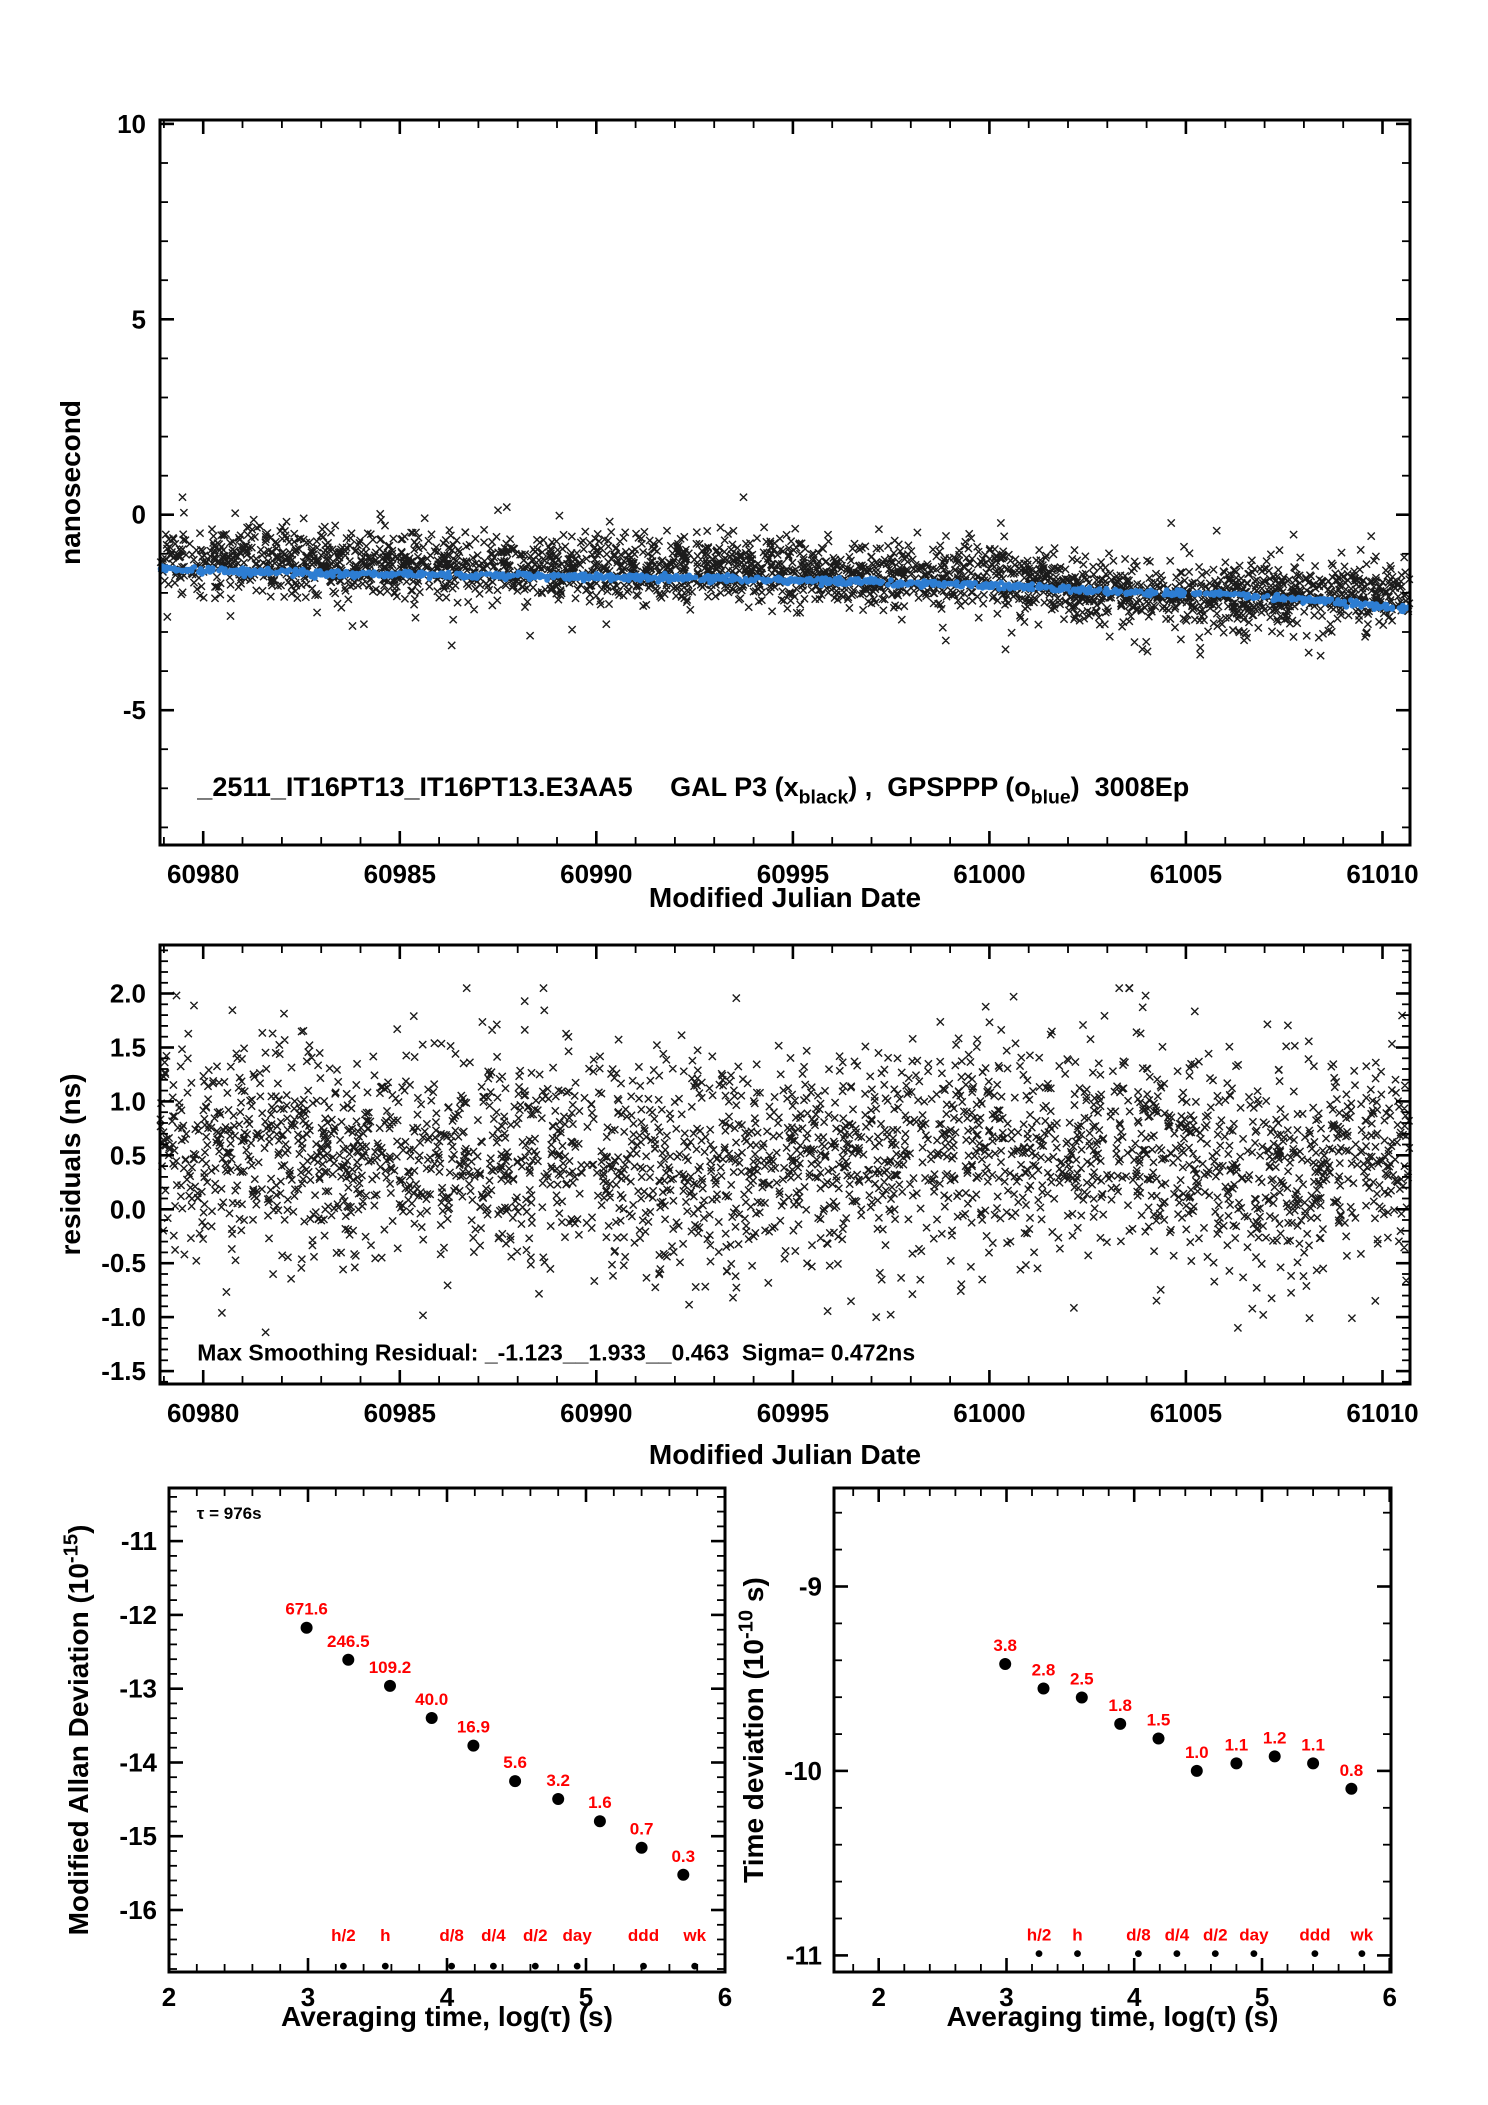 The width and height of the screenshot is (1488, 2105). What do you see at coordinates (1005, 1645) in the screenshot?
I see `tdev-value-label: 3.8` at bounding box center [1005, 1645].